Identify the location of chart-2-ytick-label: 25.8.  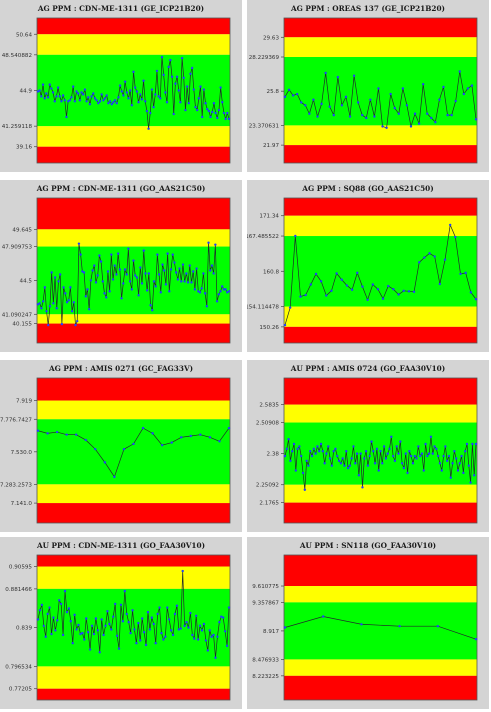
(273, 92).